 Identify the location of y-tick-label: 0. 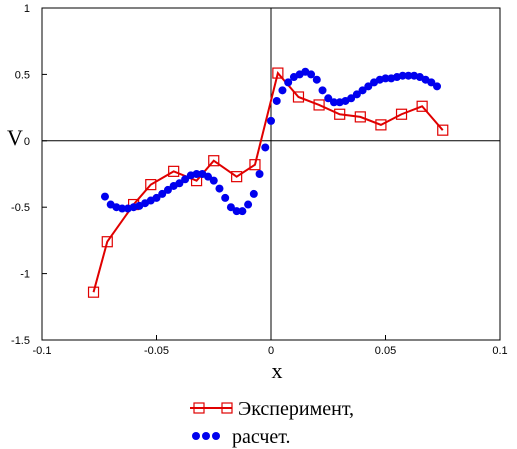
(27, 142).